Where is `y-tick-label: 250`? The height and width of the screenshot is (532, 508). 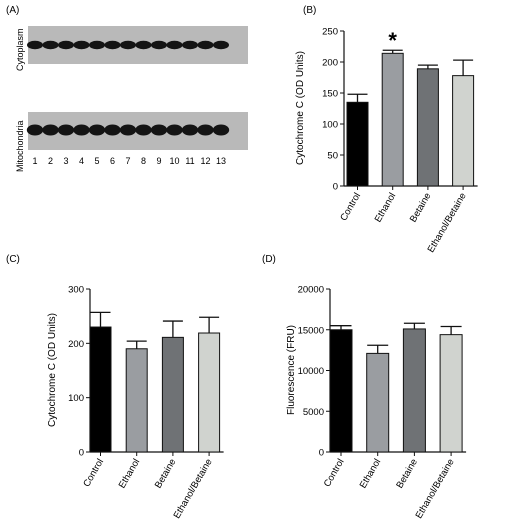 y-tick-label: 250 is located at coordinates (330, 32).